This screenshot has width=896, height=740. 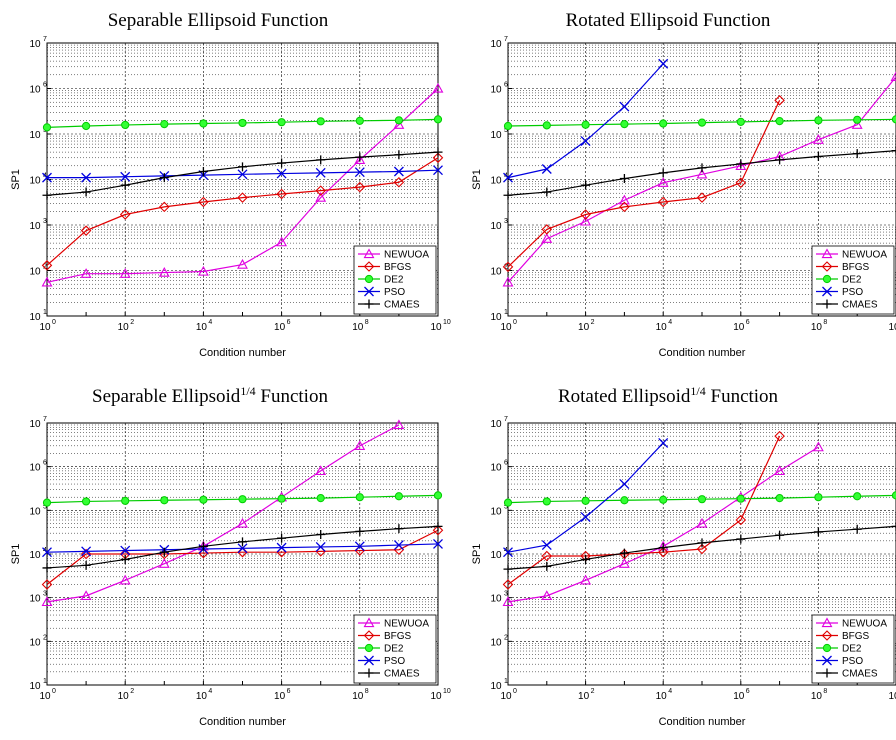 What do you see at coordinates (506, 681) in the screenshot?
I see `y-tick-exponent: 1` at bounding box center [506, 681].